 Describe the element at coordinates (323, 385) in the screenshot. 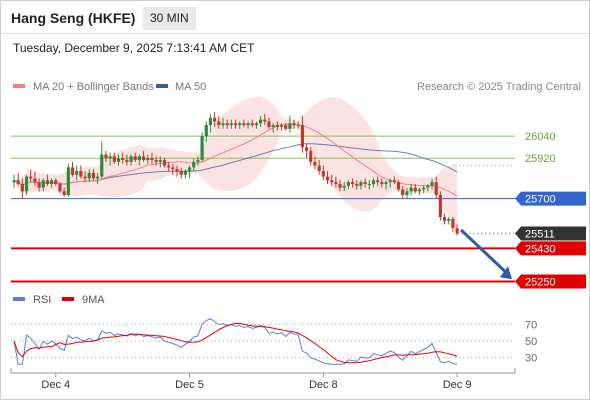

I see `x-tick-label-2: Dec 8` at that location.